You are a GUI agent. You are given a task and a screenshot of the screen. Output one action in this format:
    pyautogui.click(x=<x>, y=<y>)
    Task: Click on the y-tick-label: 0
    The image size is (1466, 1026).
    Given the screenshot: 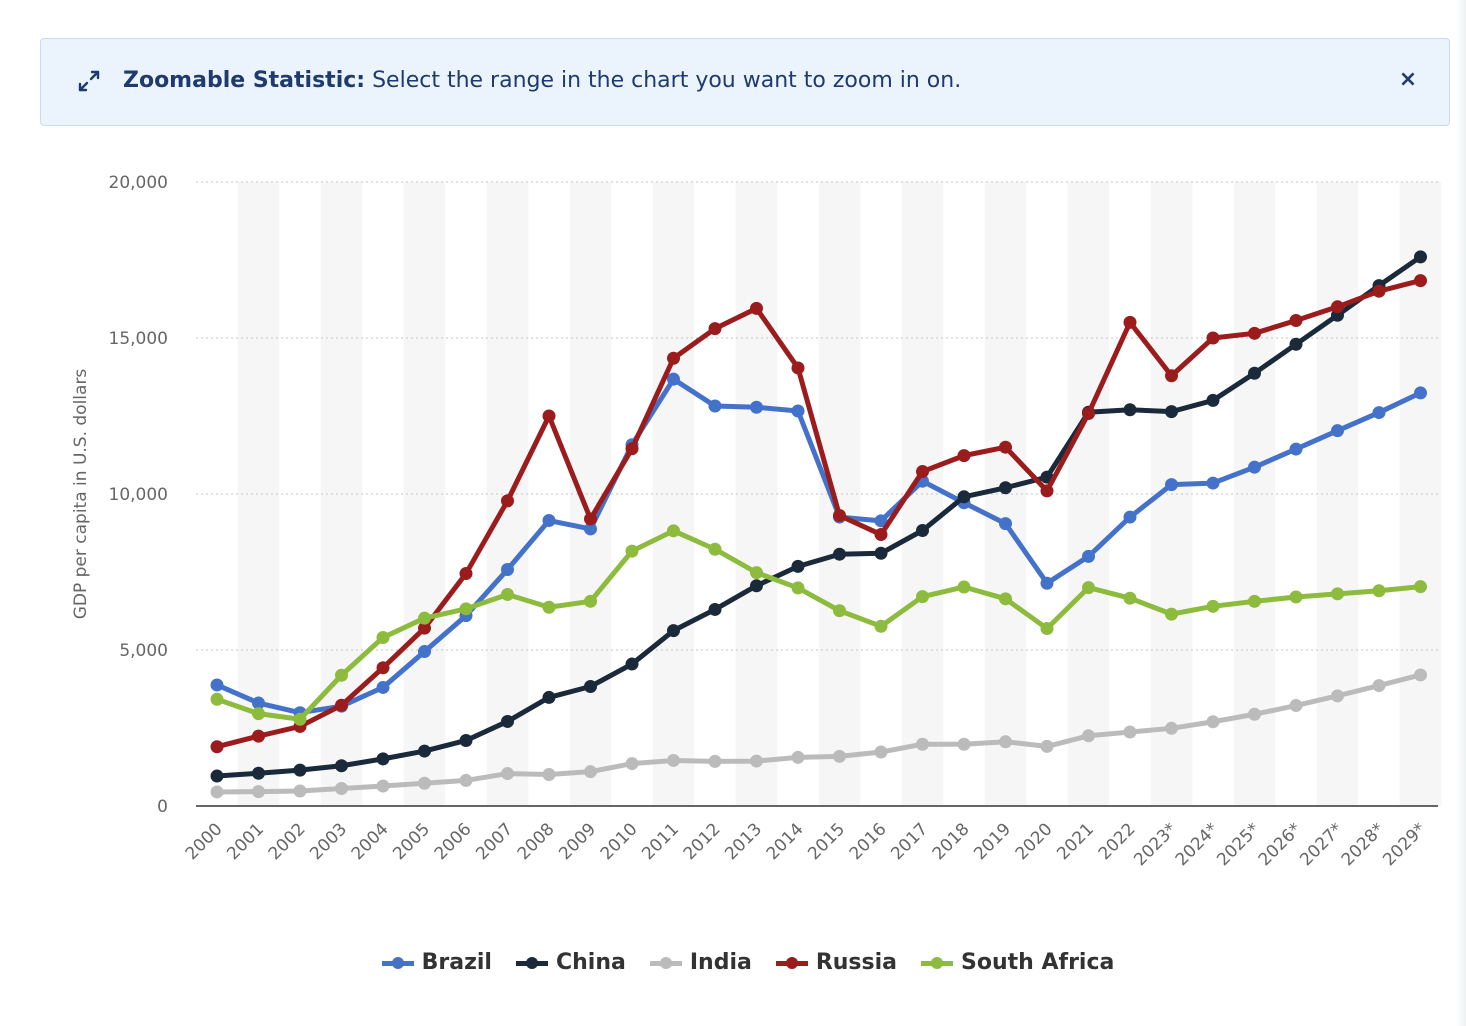 What is the action you would take?
    pyautogui.click(x=162, y=807)
    